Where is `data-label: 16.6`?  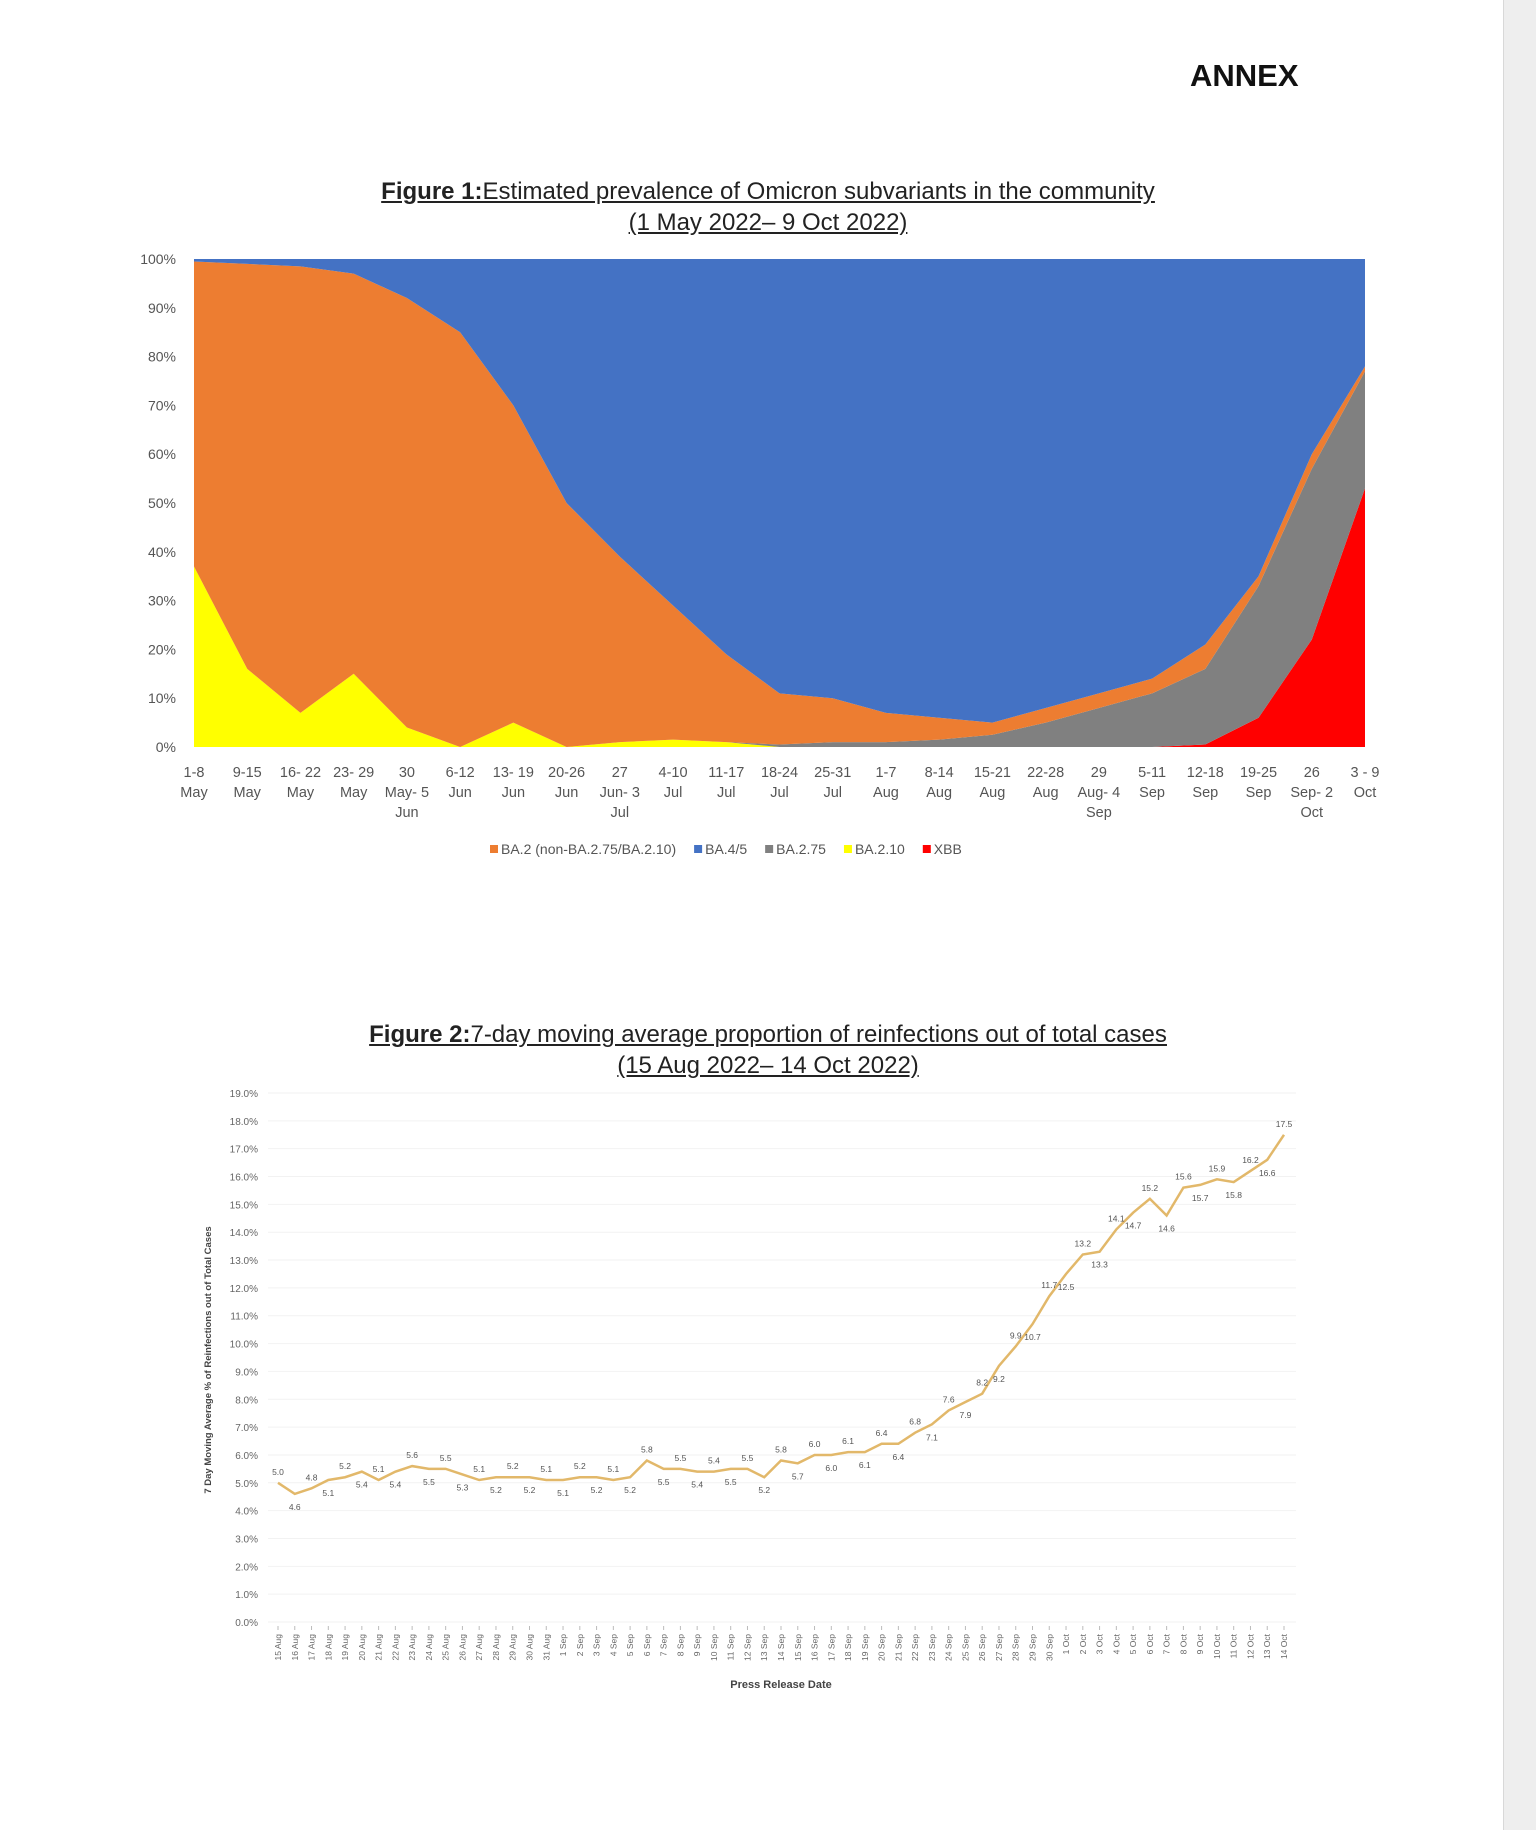
data-label: 16.6 is located at coordinates (1267, 1173).